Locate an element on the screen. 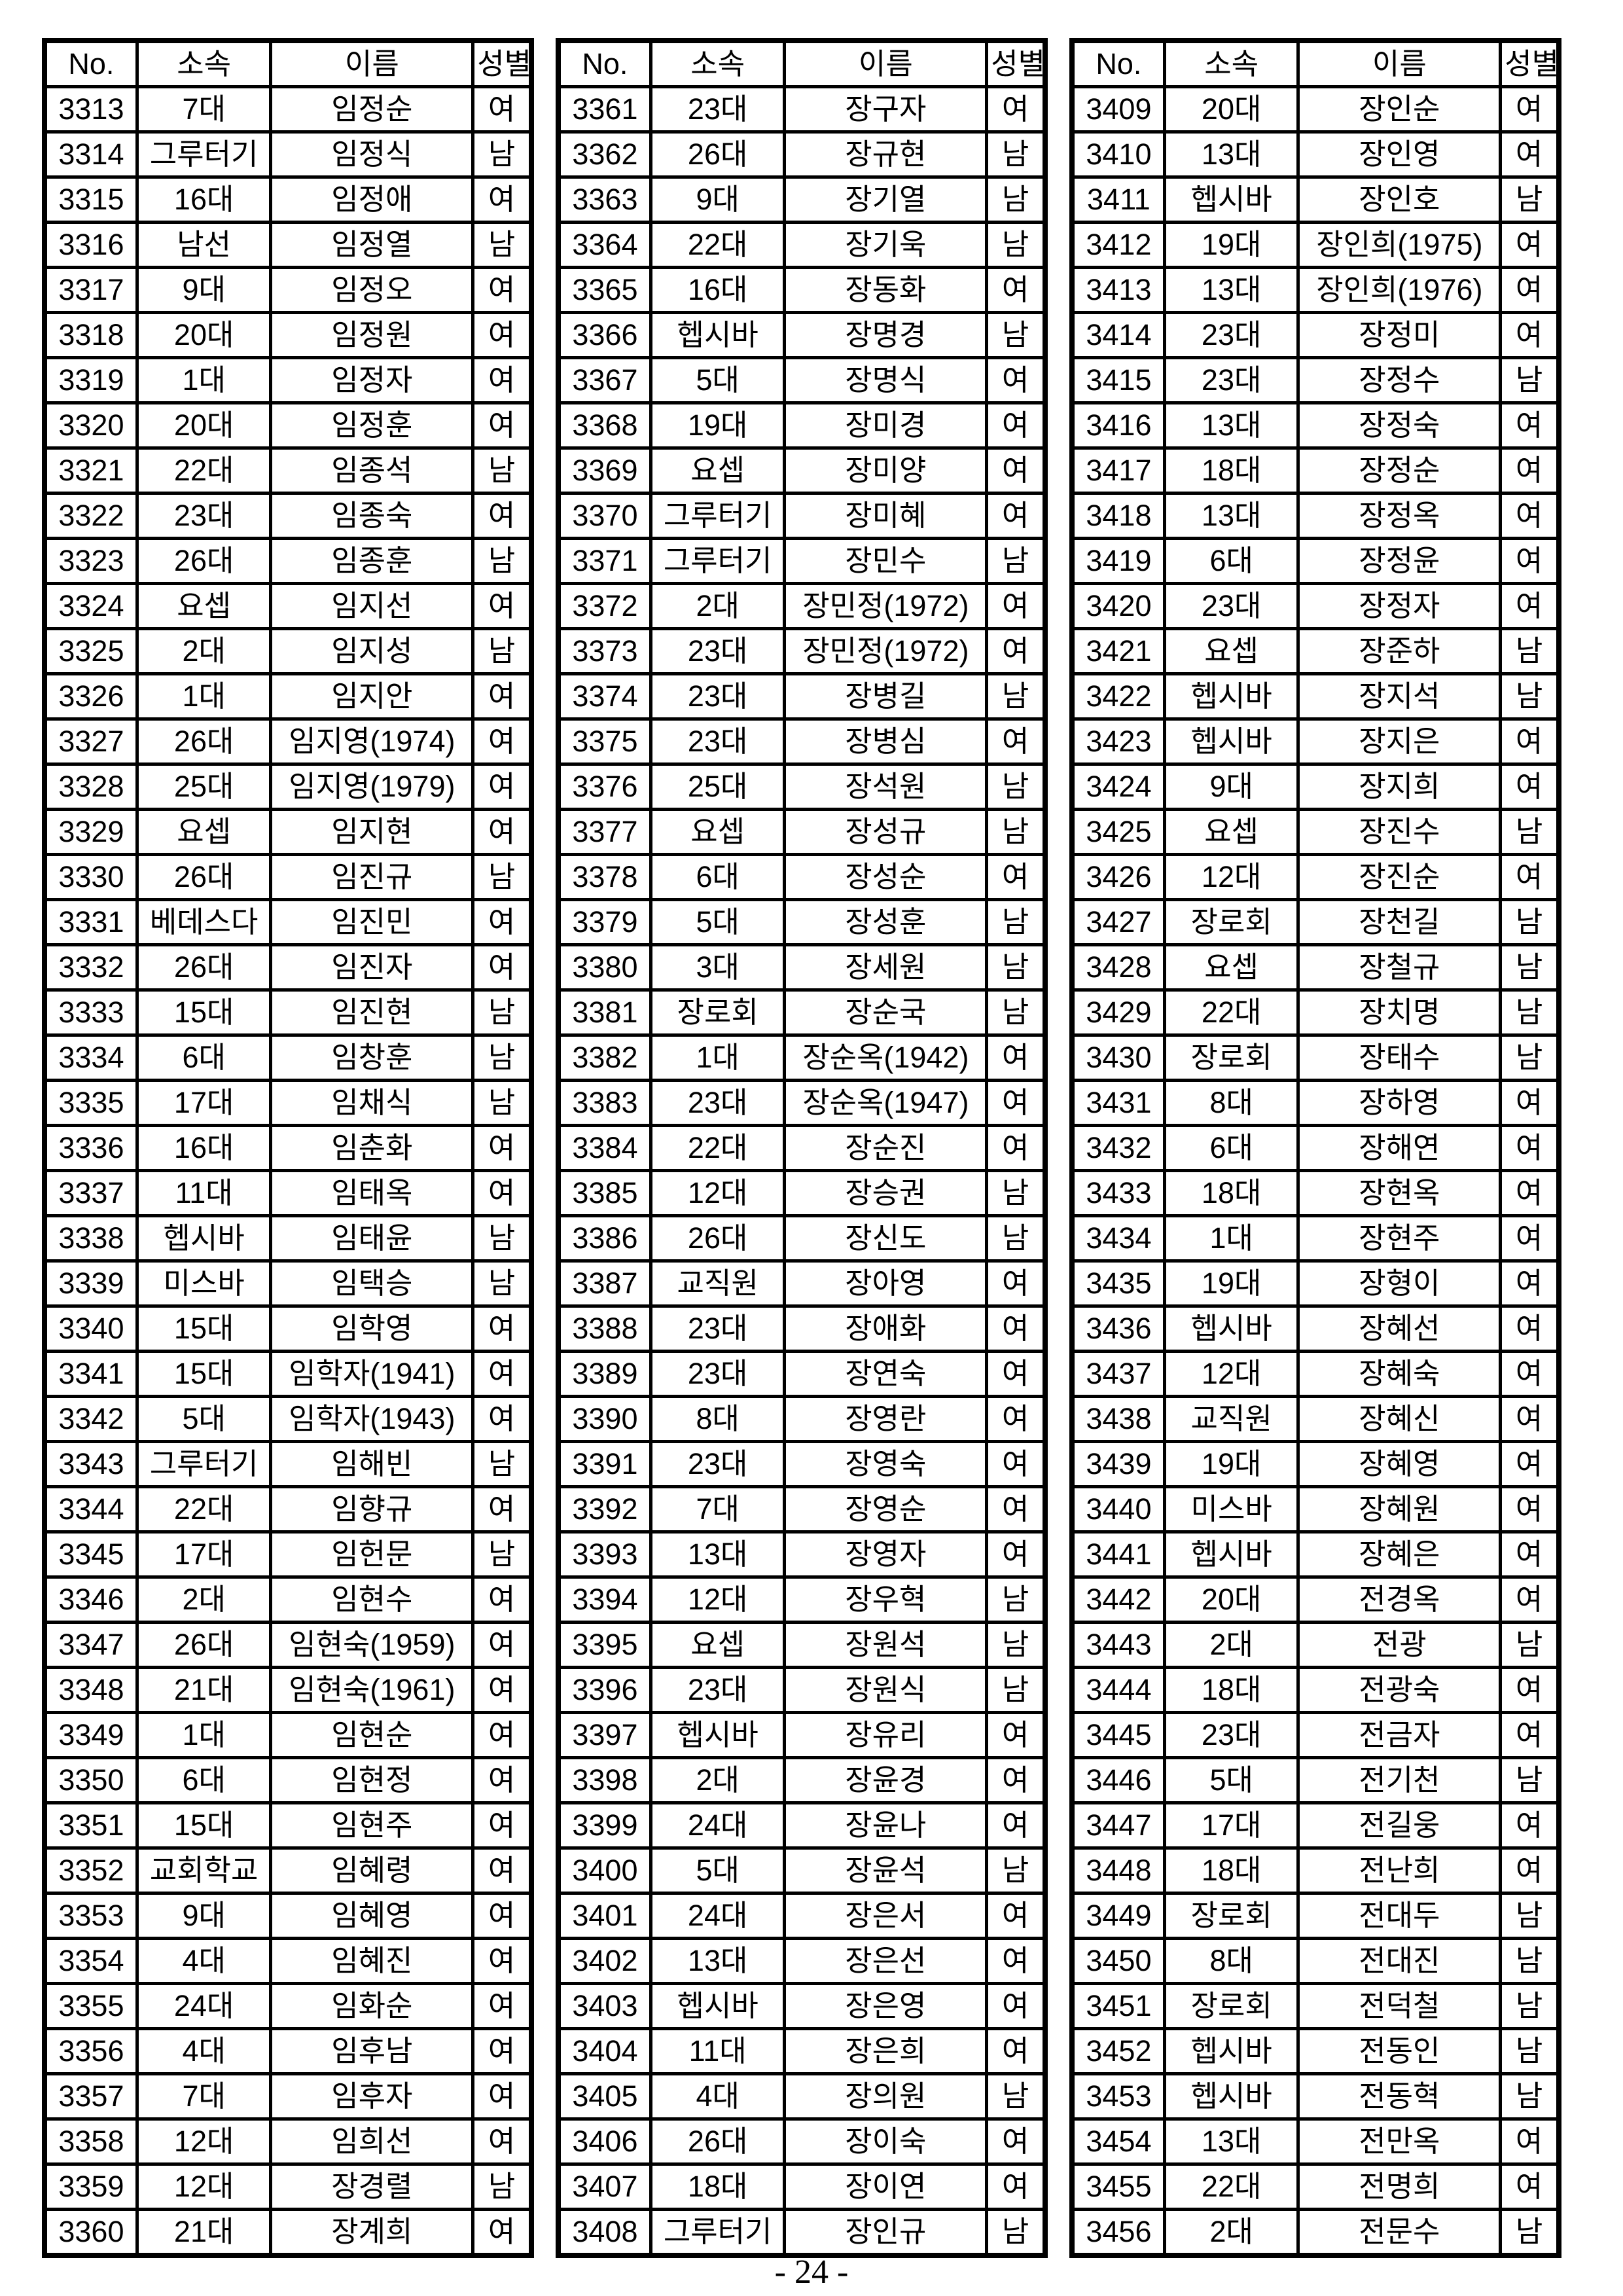 Image resolution: width=1623 pixels, height=2296 pixels. cell-name: 장정옥 is located at coordinates (1400, 516).